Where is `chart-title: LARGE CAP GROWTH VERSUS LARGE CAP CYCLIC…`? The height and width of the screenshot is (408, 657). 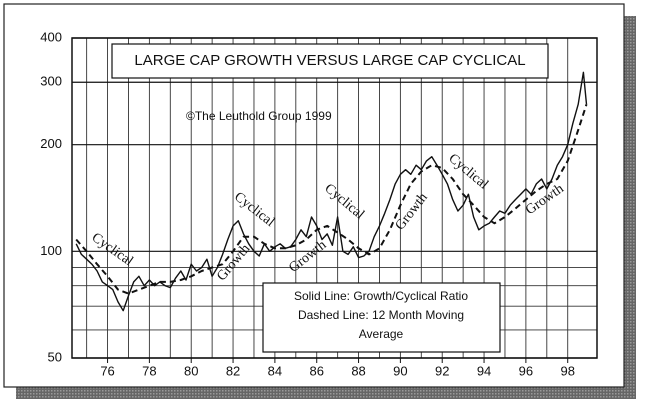
chart-title: LARGE CAP GROWTH VERSUS LARGE CAP CYCLIC… is located at coordinates (329, 60).